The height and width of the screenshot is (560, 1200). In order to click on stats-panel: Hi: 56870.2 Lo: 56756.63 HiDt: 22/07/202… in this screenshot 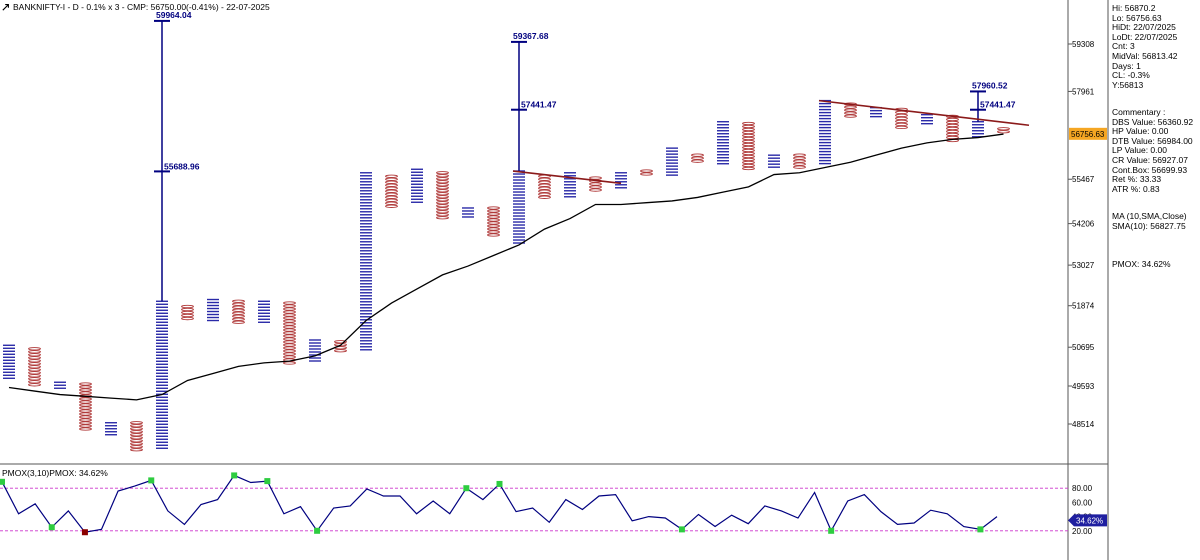, I will do `click(1145, 46)`.